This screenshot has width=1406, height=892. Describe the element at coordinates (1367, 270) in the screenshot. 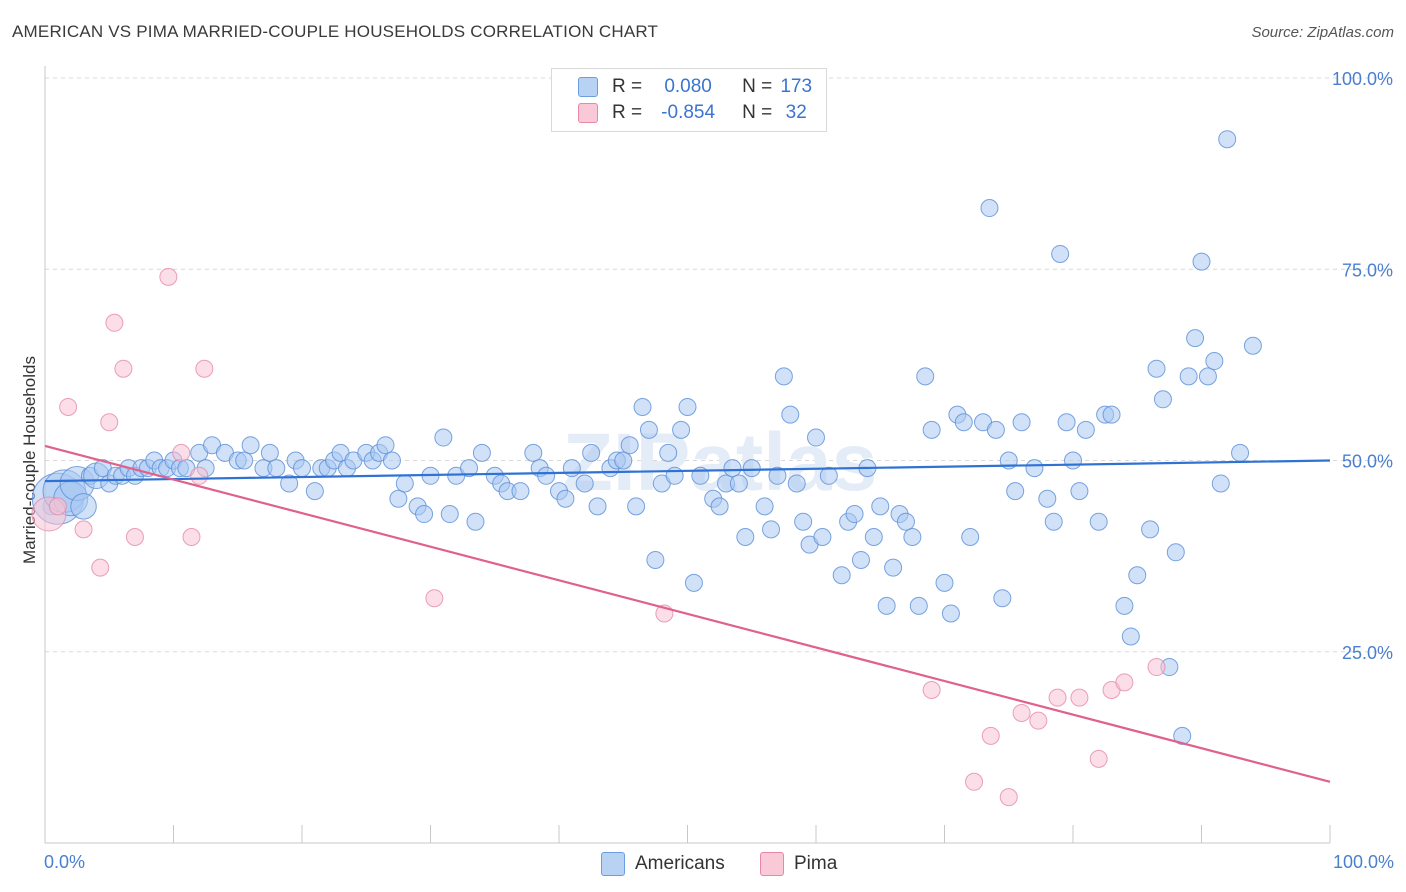

I see `y-tick-label: 75.0%` at that location.